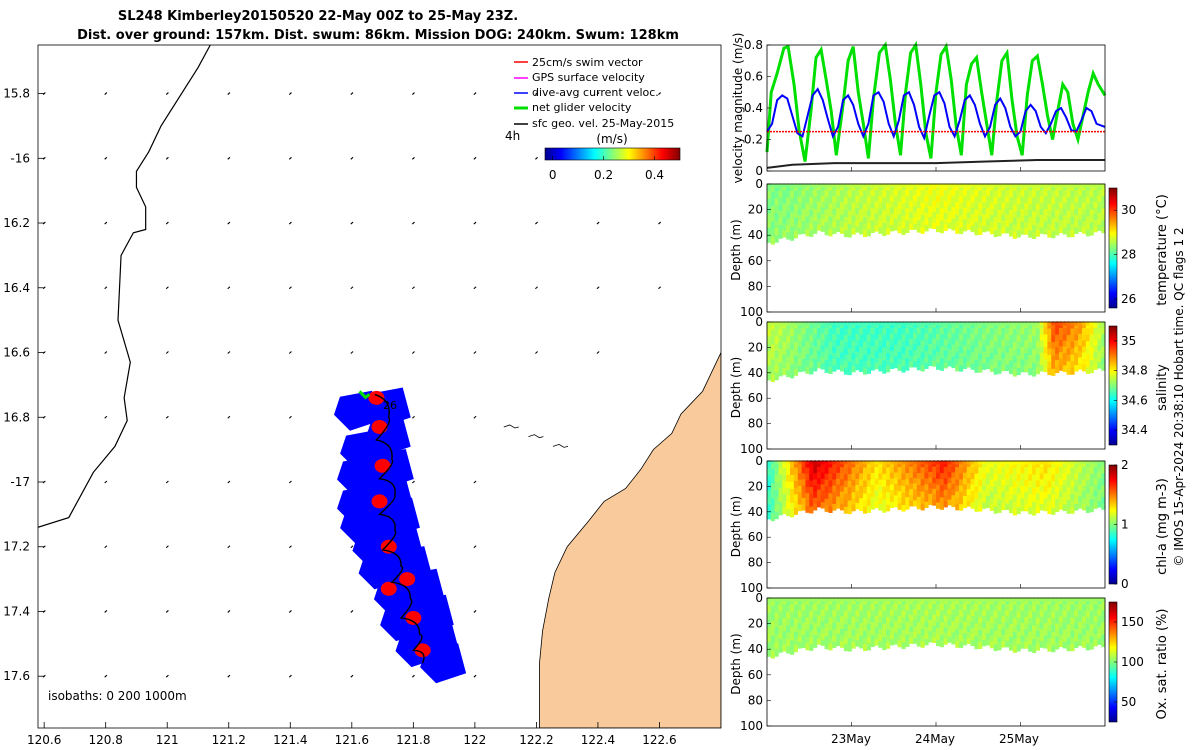 The height and width of the screenshot is (750, 1200). I want to click on map-x-tick-label: 122.6, so click(659, 740).